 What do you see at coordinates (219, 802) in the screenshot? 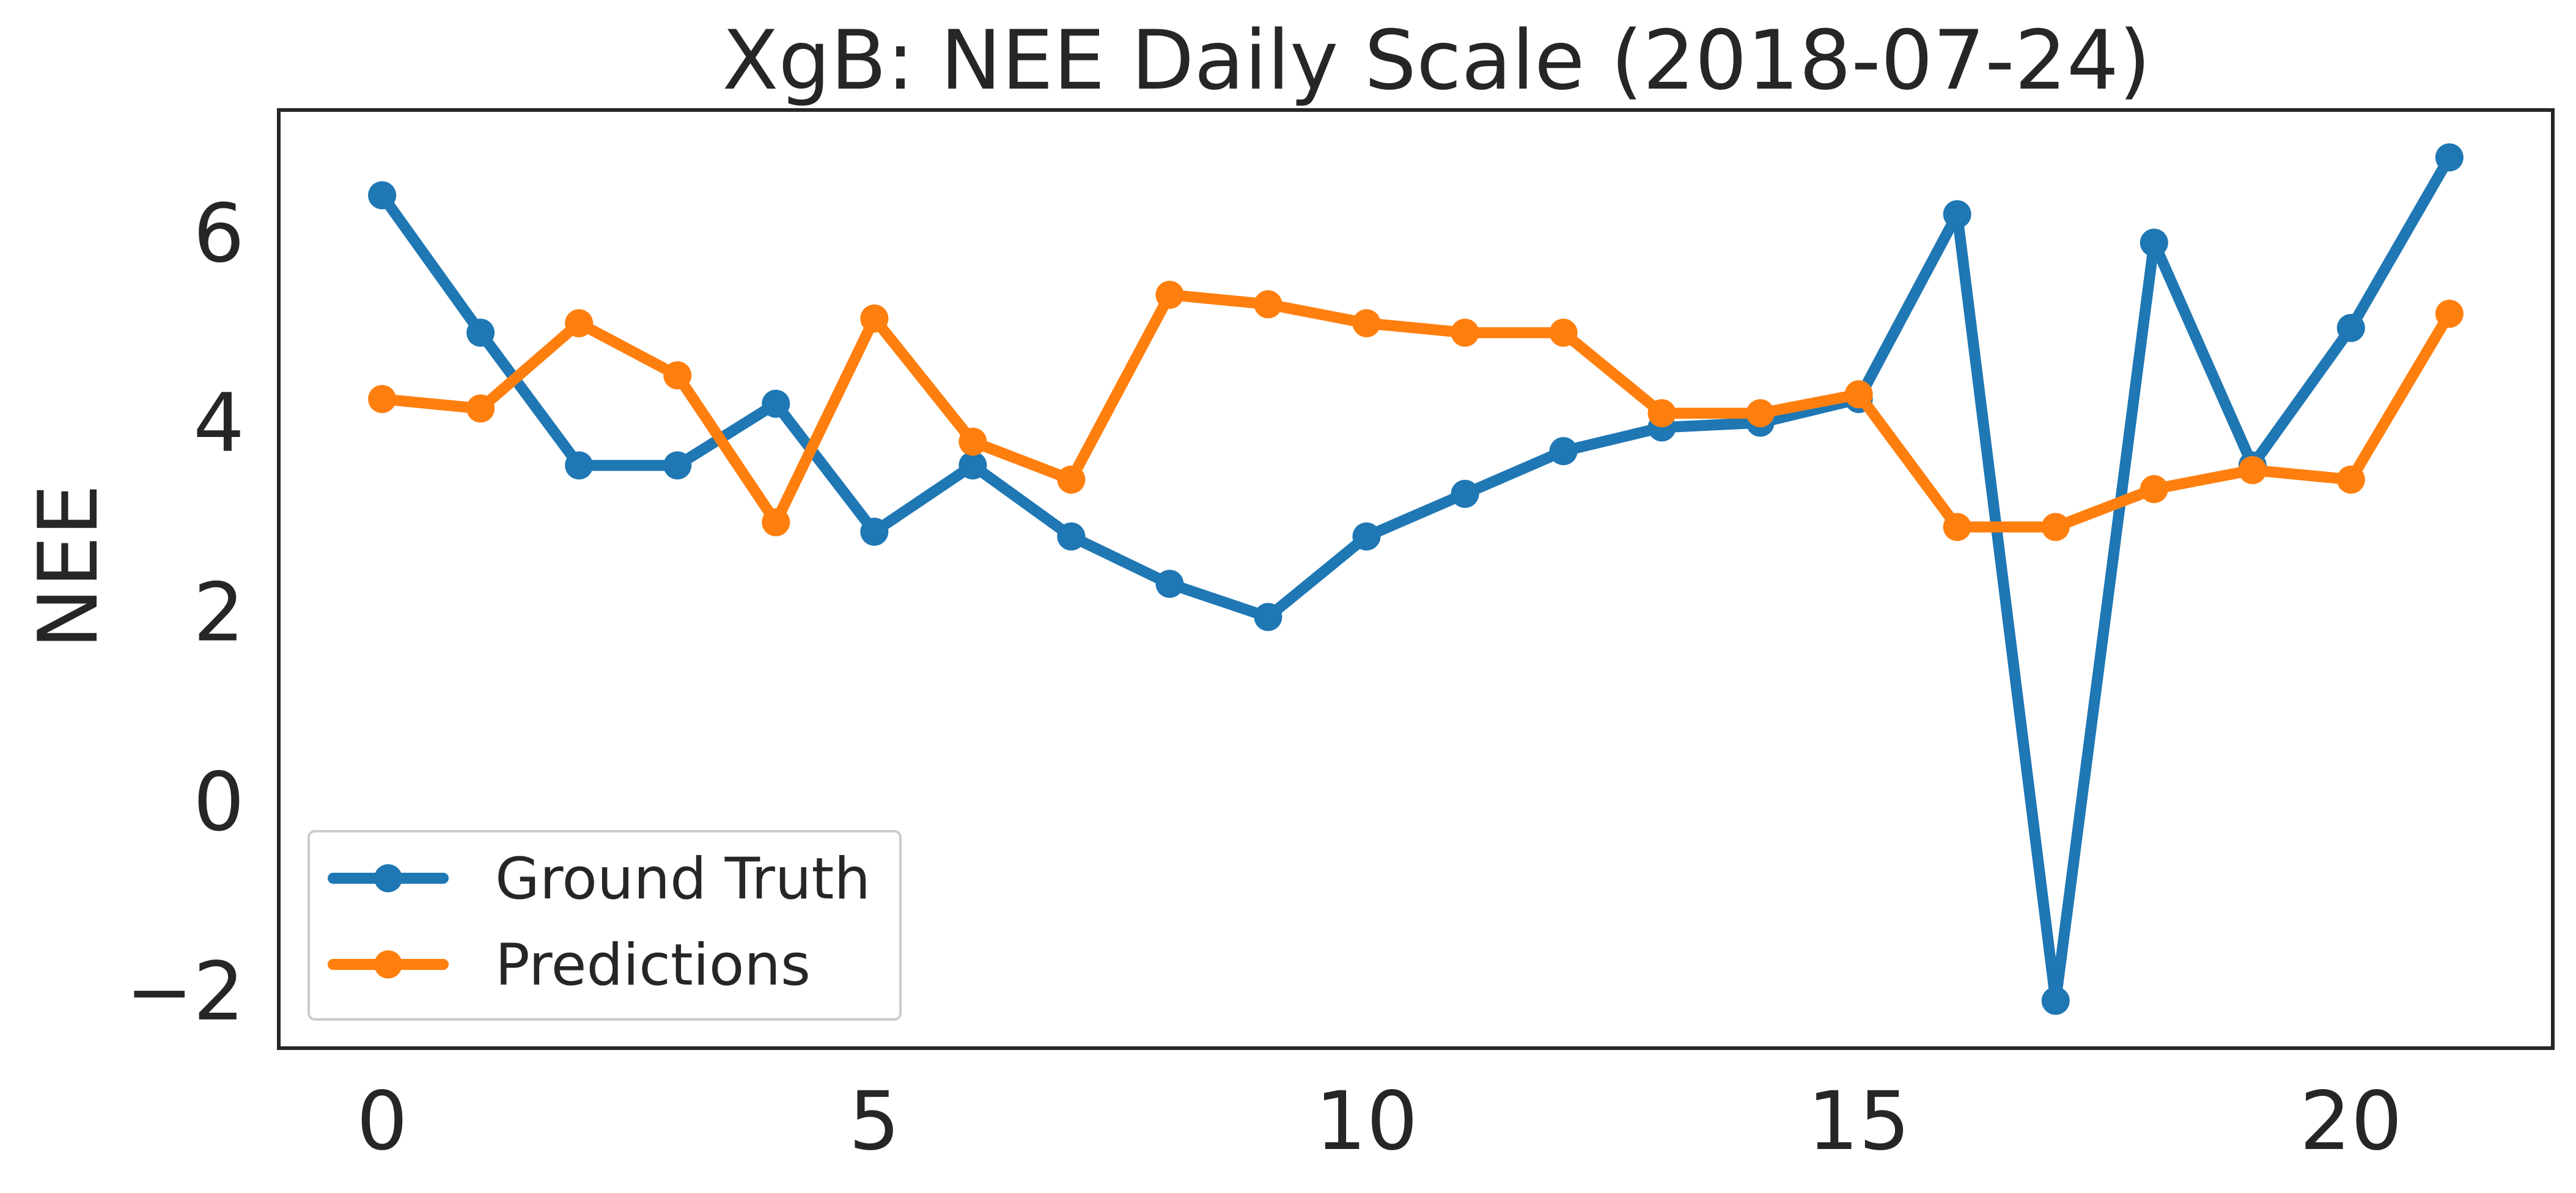
I see `y-tick-label: 0` at bounding box center [219, 802].